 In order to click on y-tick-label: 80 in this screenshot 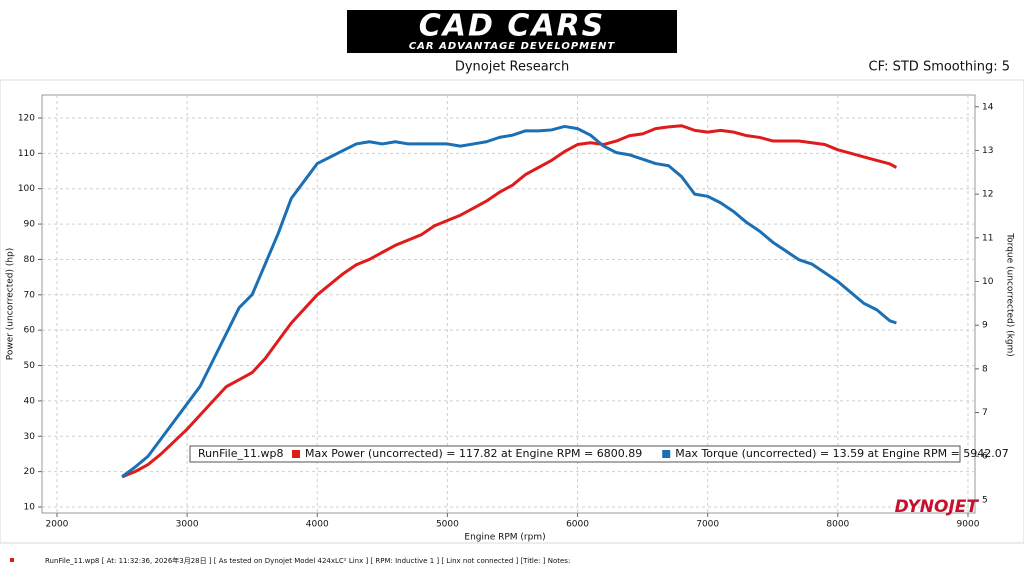, I will do `click(30, 260)`.